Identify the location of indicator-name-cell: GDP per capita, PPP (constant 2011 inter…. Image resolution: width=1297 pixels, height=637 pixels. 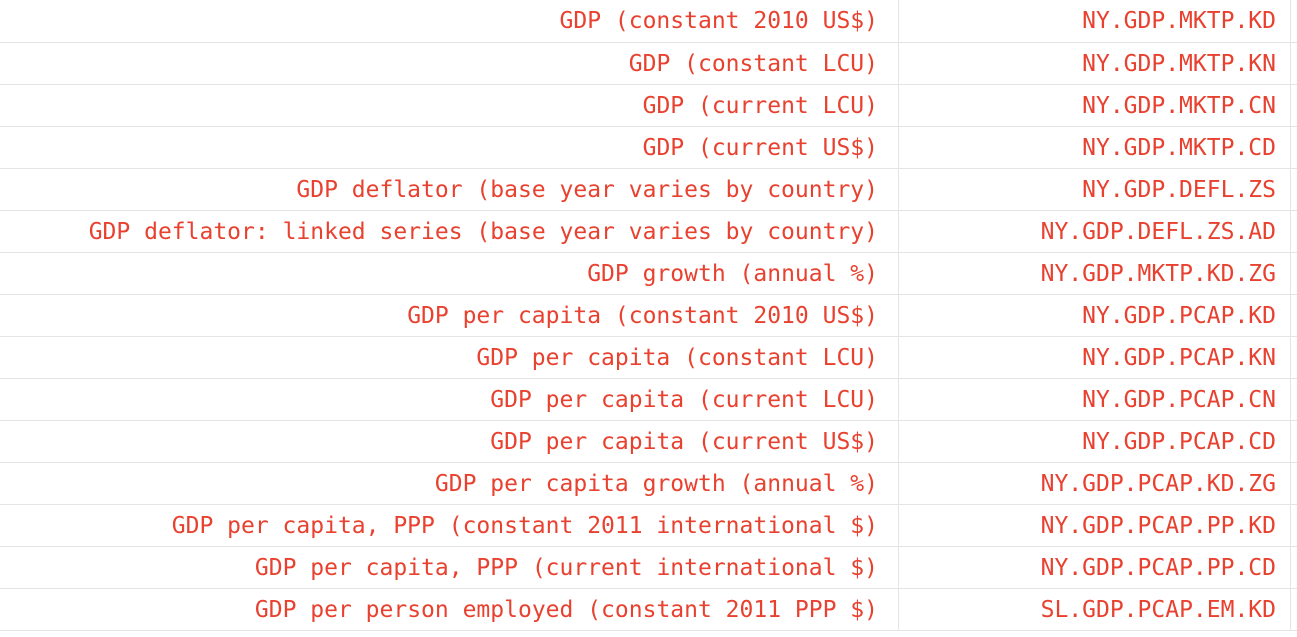
(449, 525).